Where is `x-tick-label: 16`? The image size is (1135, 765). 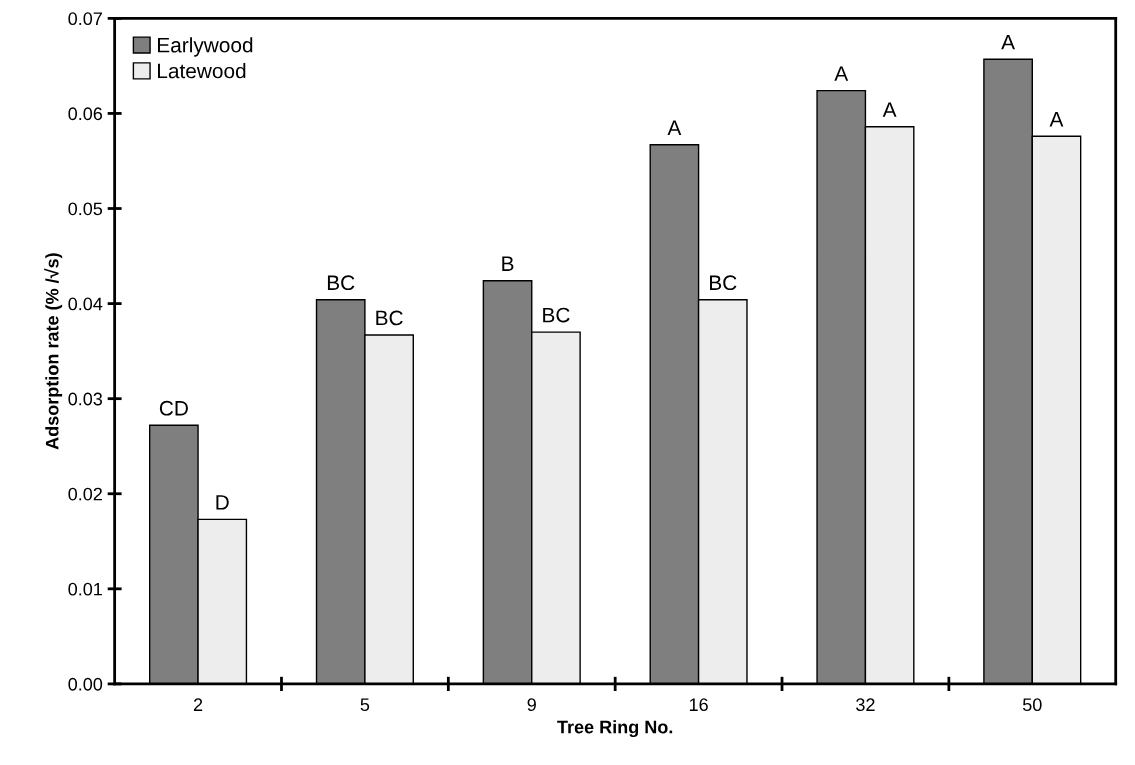
x-tick-label: 16 is located at coordinates (698, 705).